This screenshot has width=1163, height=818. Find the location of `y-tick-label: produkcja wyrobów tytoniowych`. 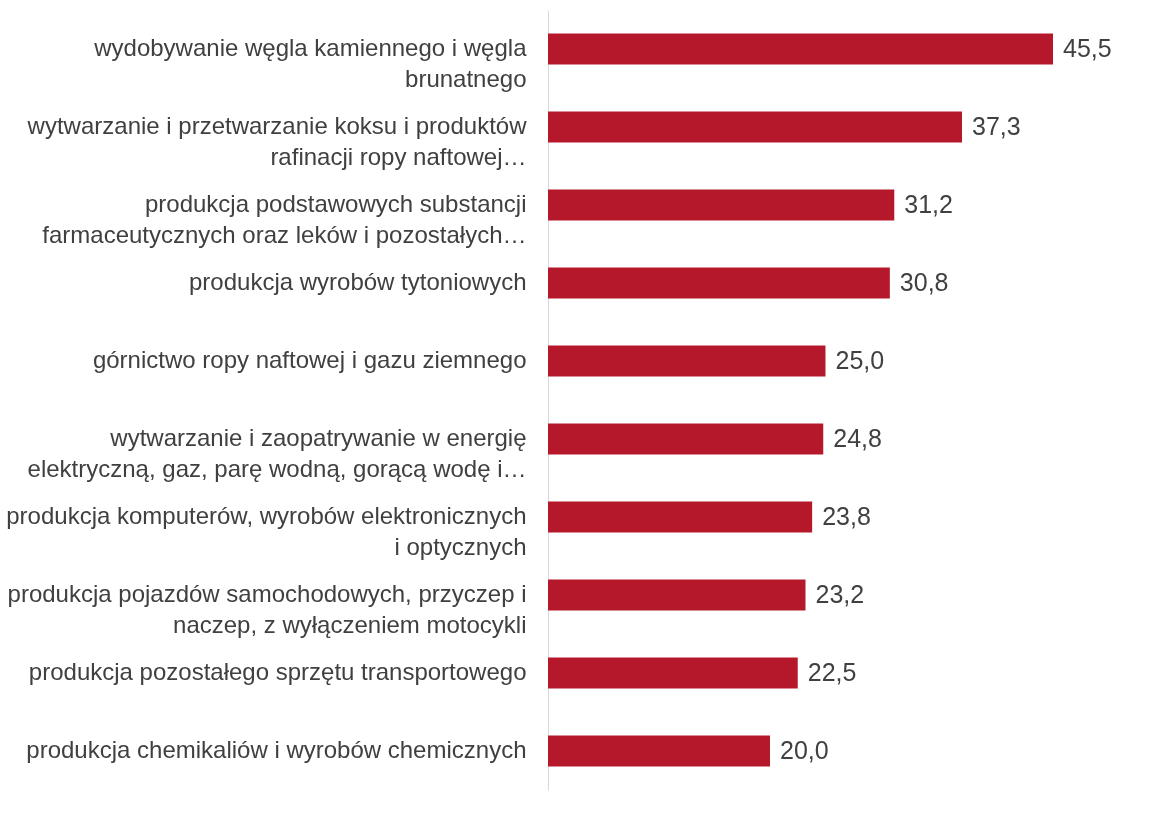

y-tick-label: produkcja wyrobów tytoniowych is located at coordinates (358, 281).